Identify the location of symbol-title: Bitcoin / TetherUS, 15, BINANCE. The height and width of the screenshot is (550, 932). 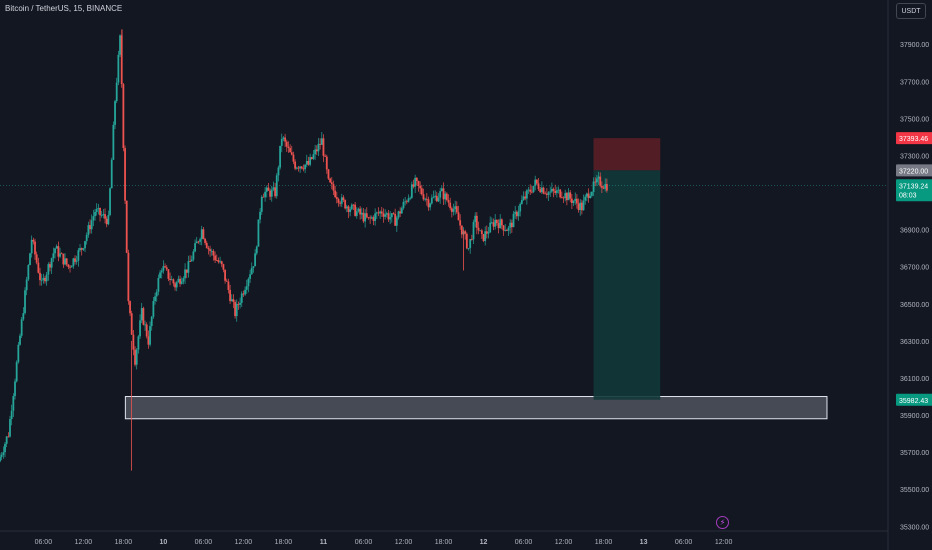
(64, 8).